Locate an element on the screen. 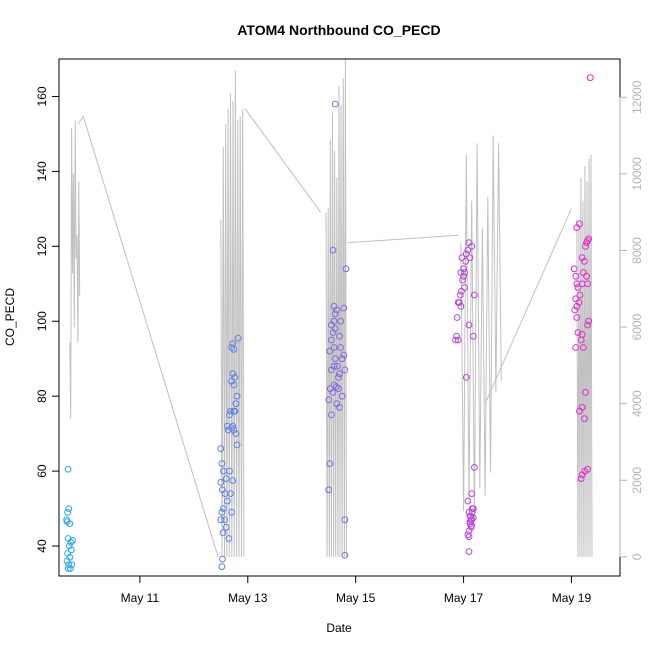  y-tick-label: 60 is located at coordinates (42, 471).